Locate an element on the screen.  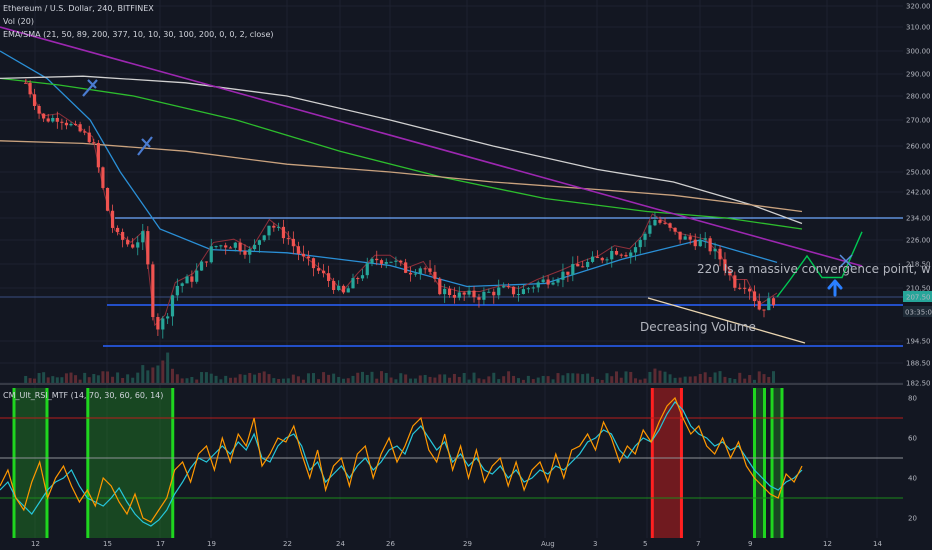
price-tick-label: 270.00 is located at coordinates (918, 121).